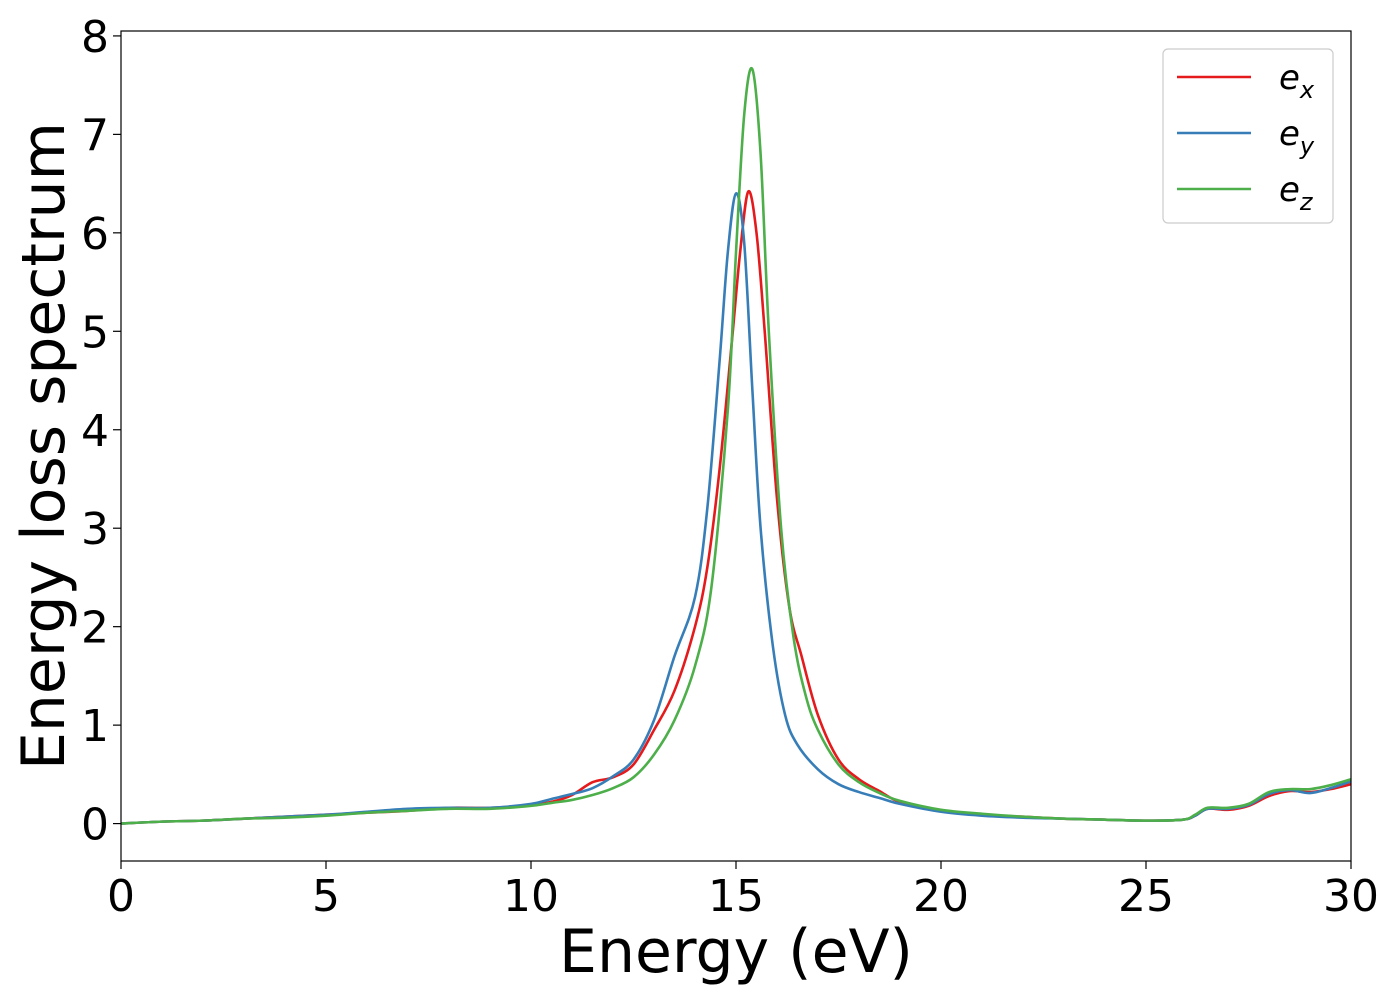 The height and width of the screenshot is (1000, 1400). Describe the element at coordinates (95, 431) in the screenshot. I see `y-tick-label: 4` at that location.